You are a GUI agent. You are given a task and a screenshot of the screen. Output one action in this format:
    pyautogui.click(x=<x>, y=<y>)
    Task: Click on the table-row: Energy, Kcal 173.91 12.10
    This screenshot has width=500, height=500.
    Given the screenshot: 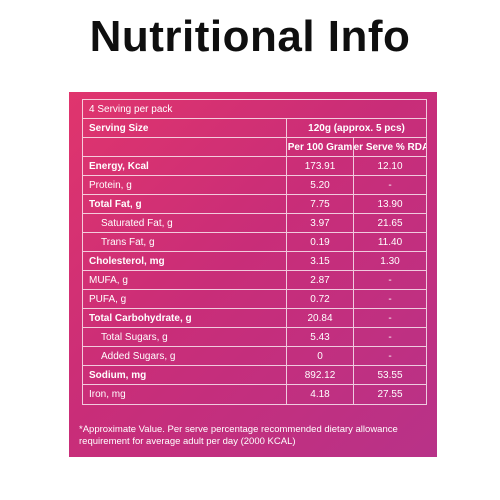 What is the action you would take?
    pyautogui.click(x=254, y=166)
    